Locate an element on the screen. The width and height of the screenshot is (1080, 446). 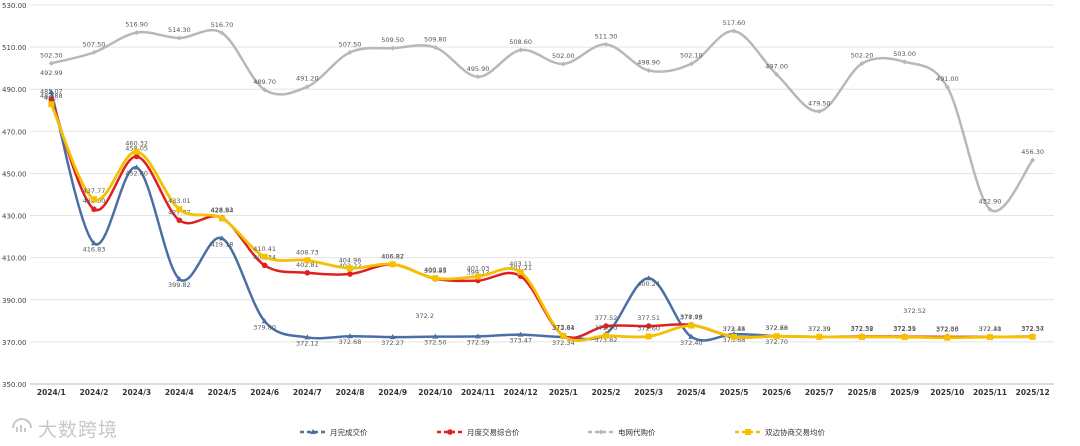
x-tick-label: 2025/8 is located at coordinates (862, 392).